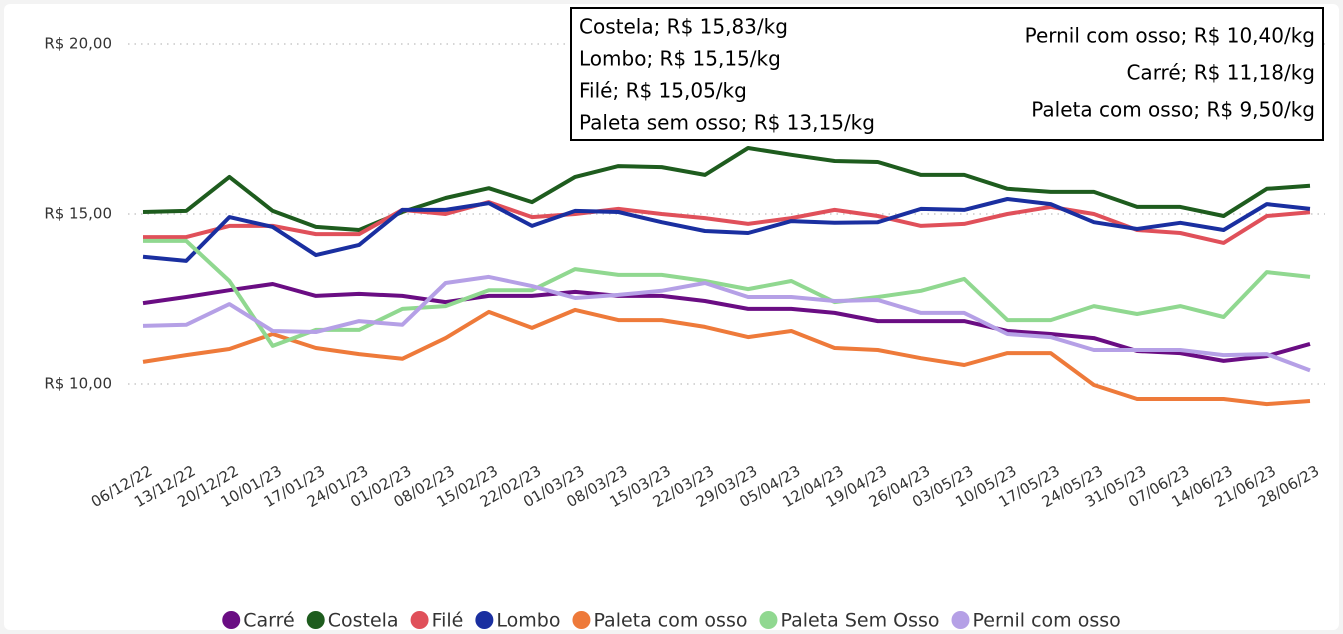  I want to click on legend-label: Lombo, so click(528, 621).